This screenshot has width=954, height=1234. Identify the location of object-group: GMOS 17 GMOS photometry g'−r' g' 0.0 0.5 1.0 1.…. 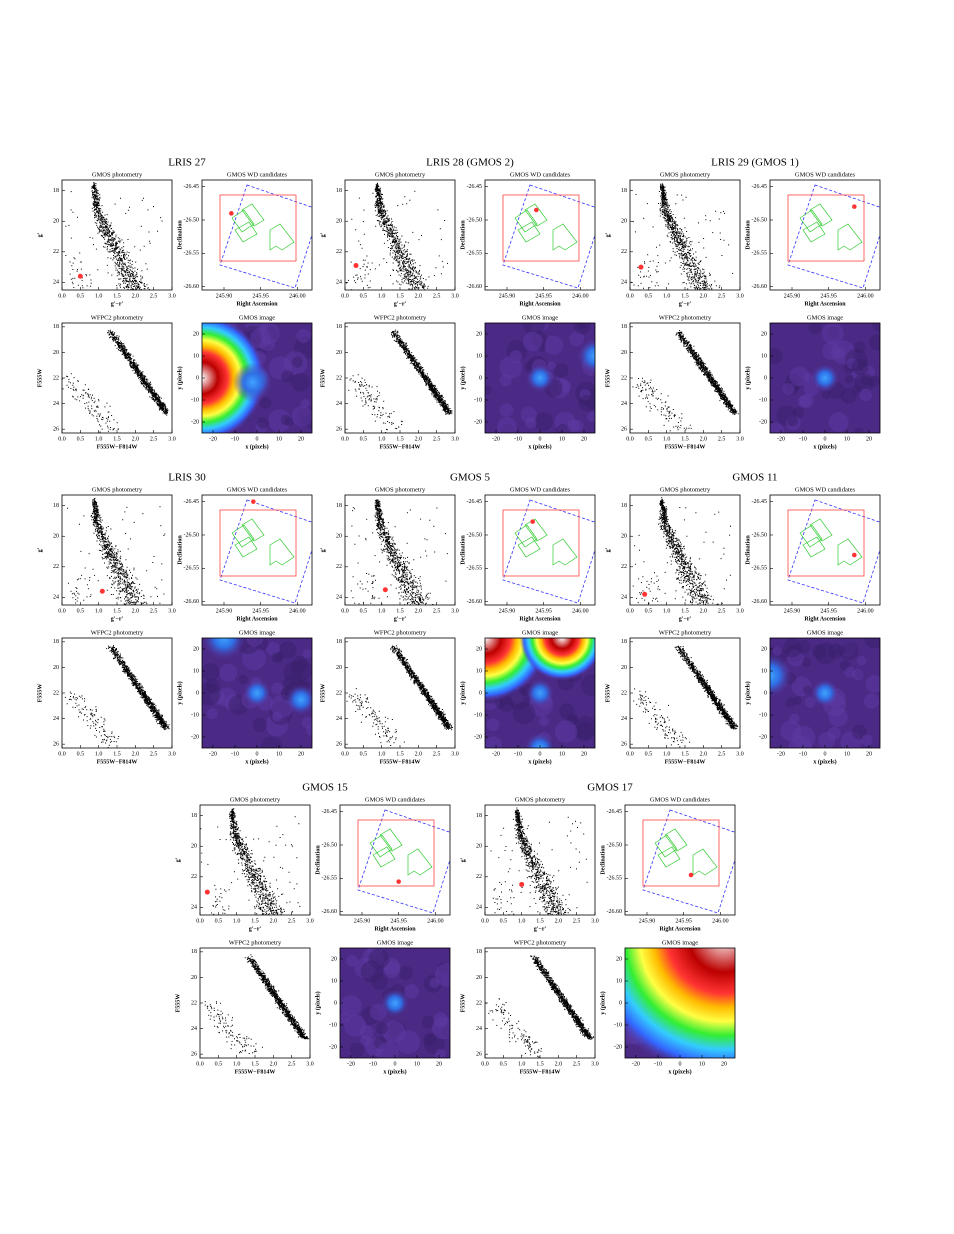
(598, 928).